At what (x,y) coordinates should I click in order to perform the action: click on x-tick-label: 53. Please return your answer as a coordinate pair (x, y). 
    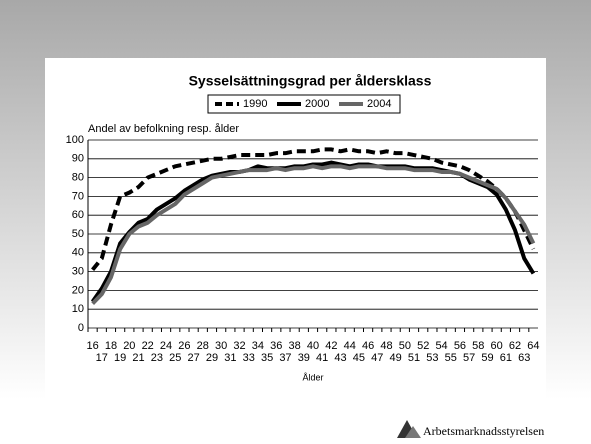
    Looking at the image, I should click on (432, 358).